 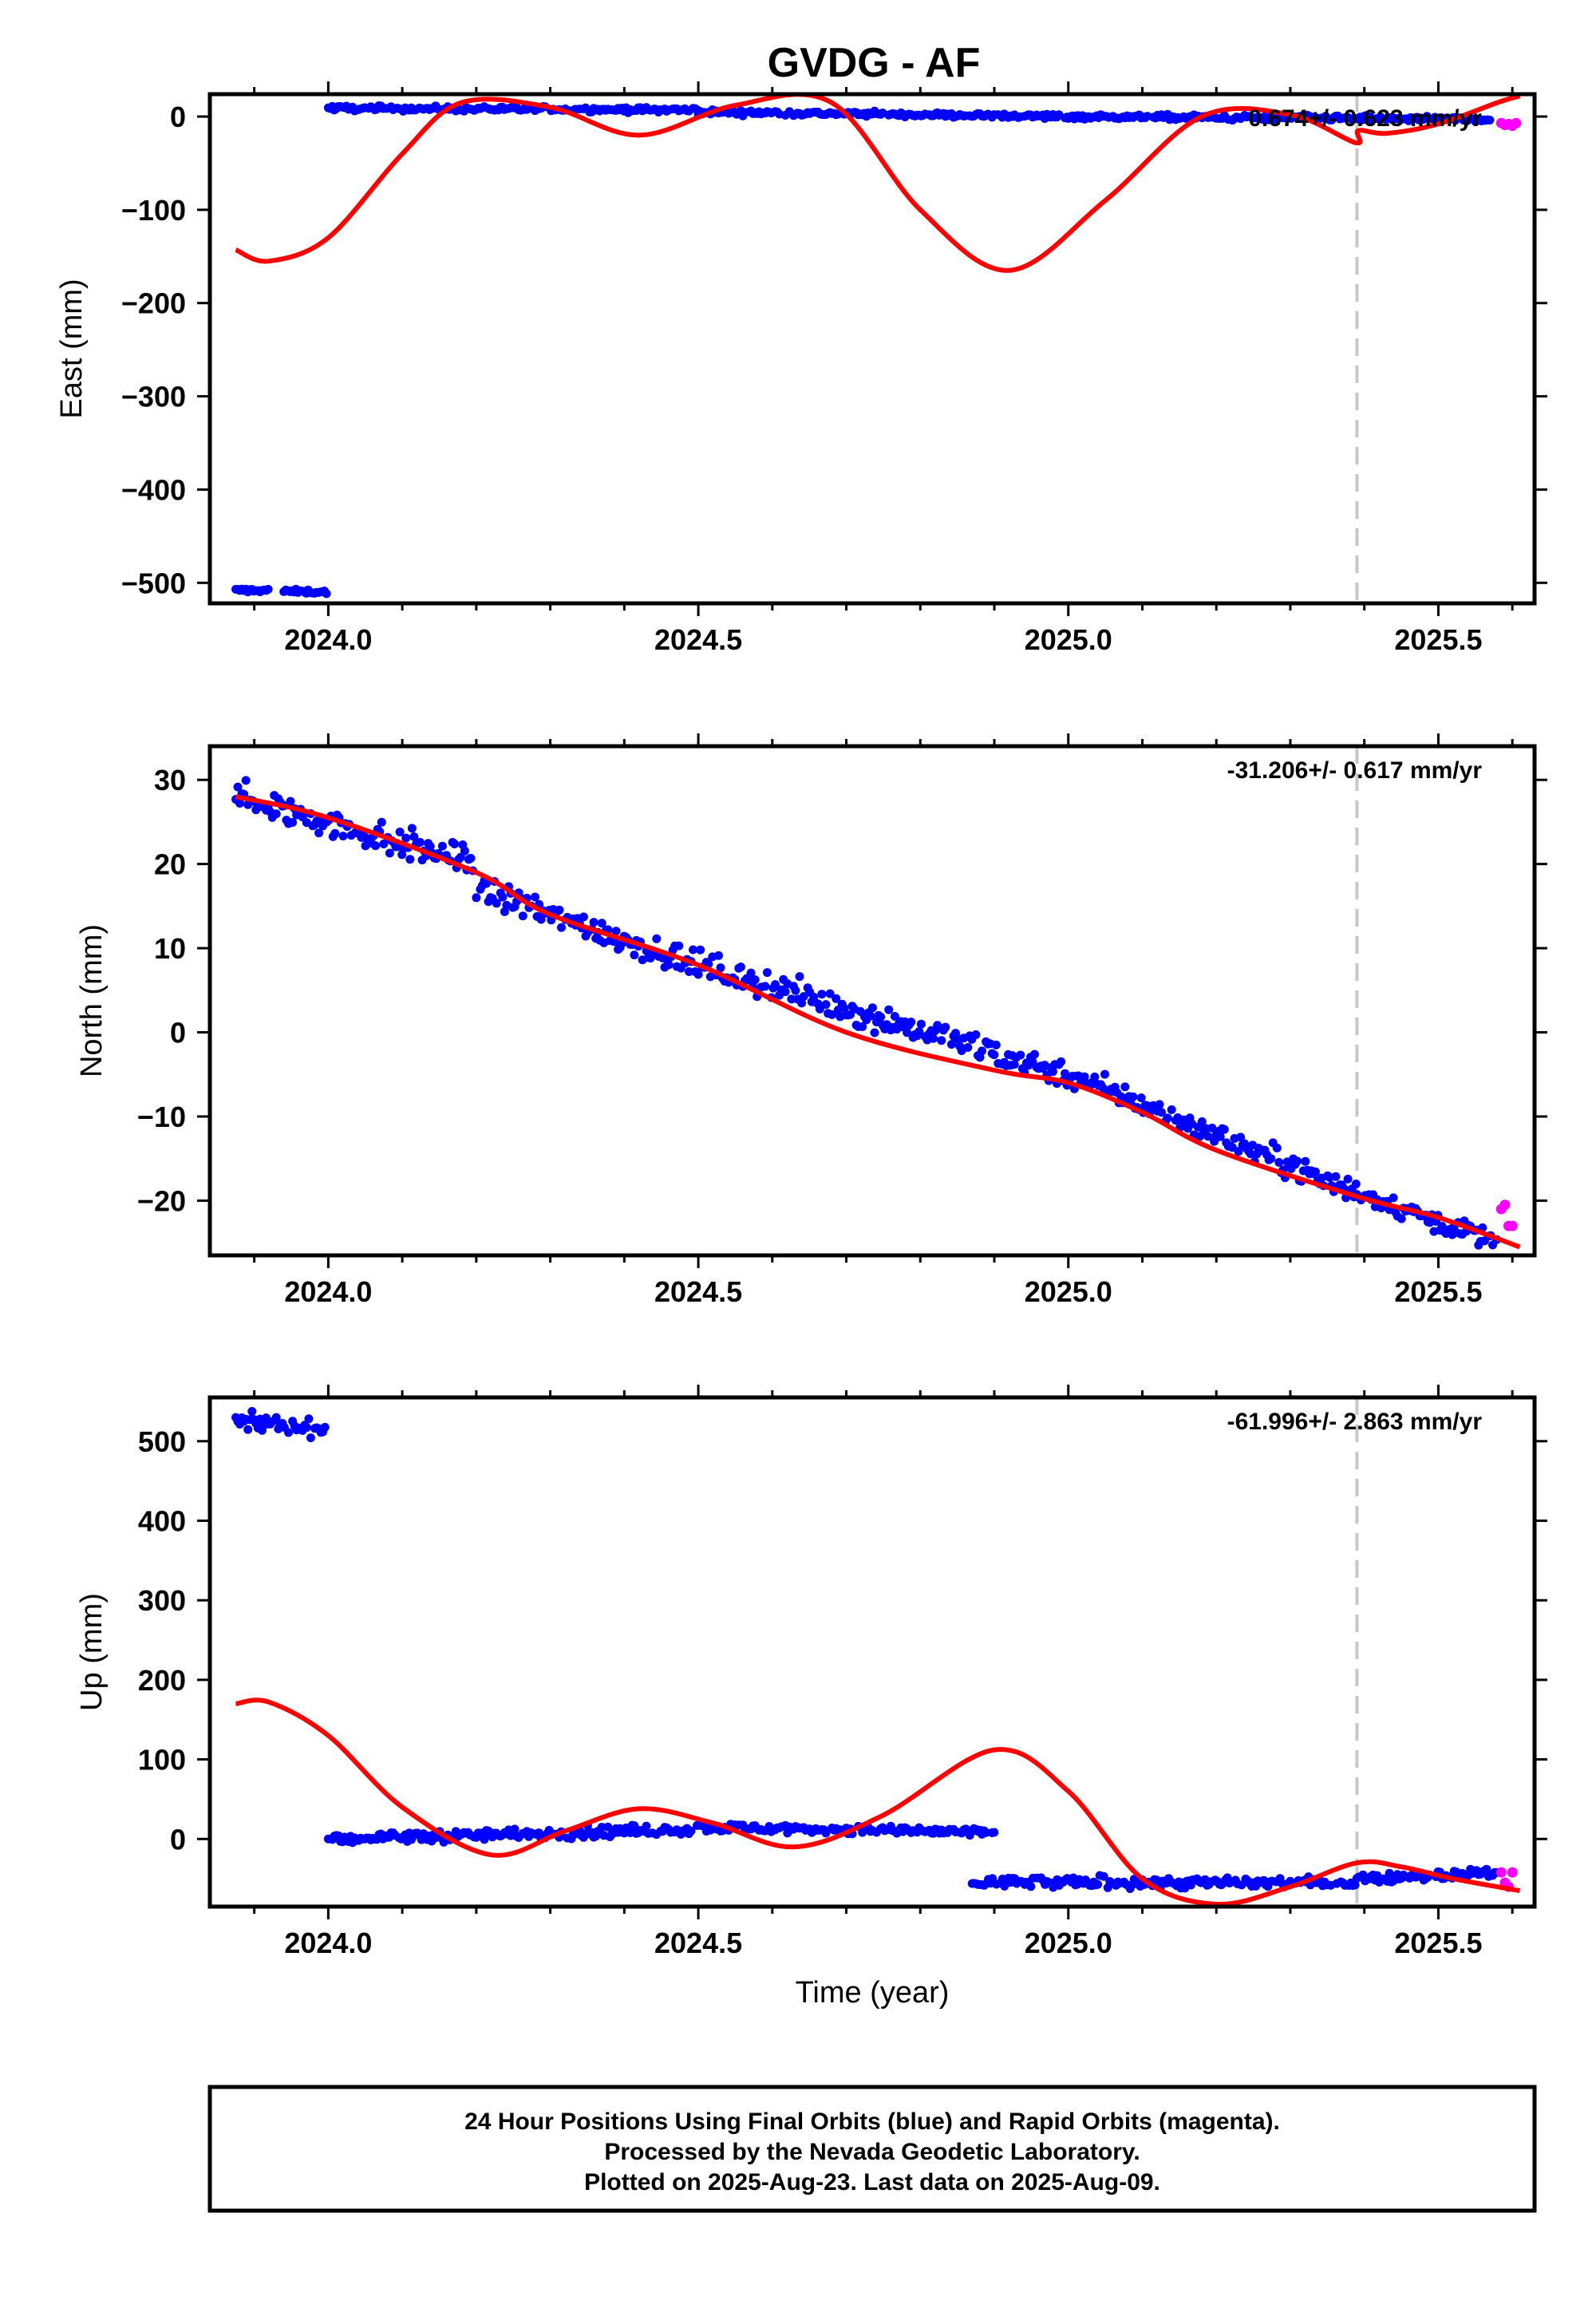 What do you see at coordinates (1438, 1943) in the screenshot?
I see `up-x-tick-label: 2025.5` at bounding box center [1438, 1943].